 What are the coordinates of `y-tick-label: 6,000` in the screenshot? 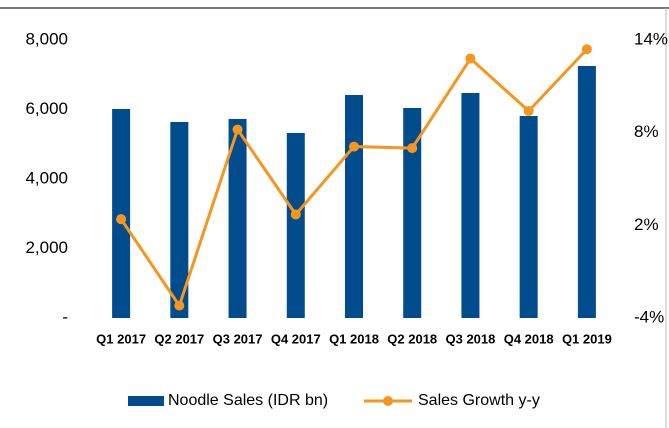 It's located at (46, 108).